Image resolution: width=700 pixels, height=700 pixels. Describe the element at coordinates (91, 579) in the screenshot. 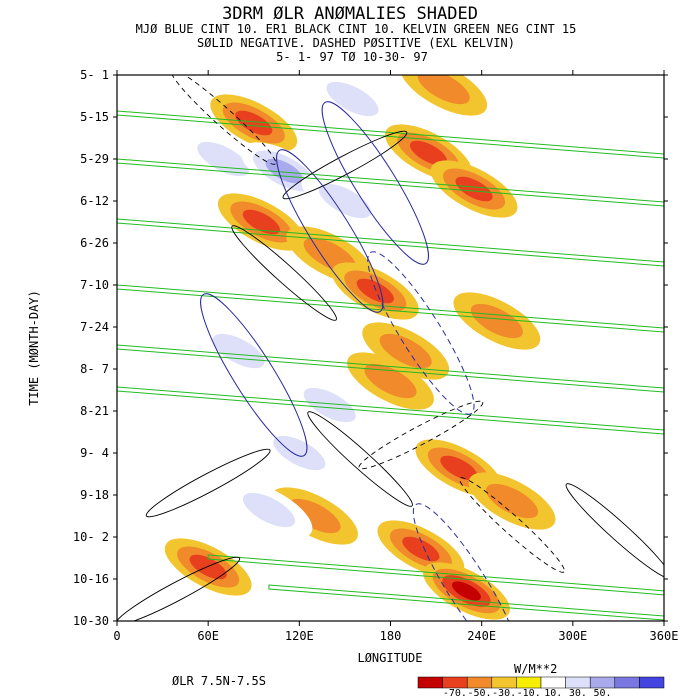

I see `y-tick-label: 10-16` at that location.